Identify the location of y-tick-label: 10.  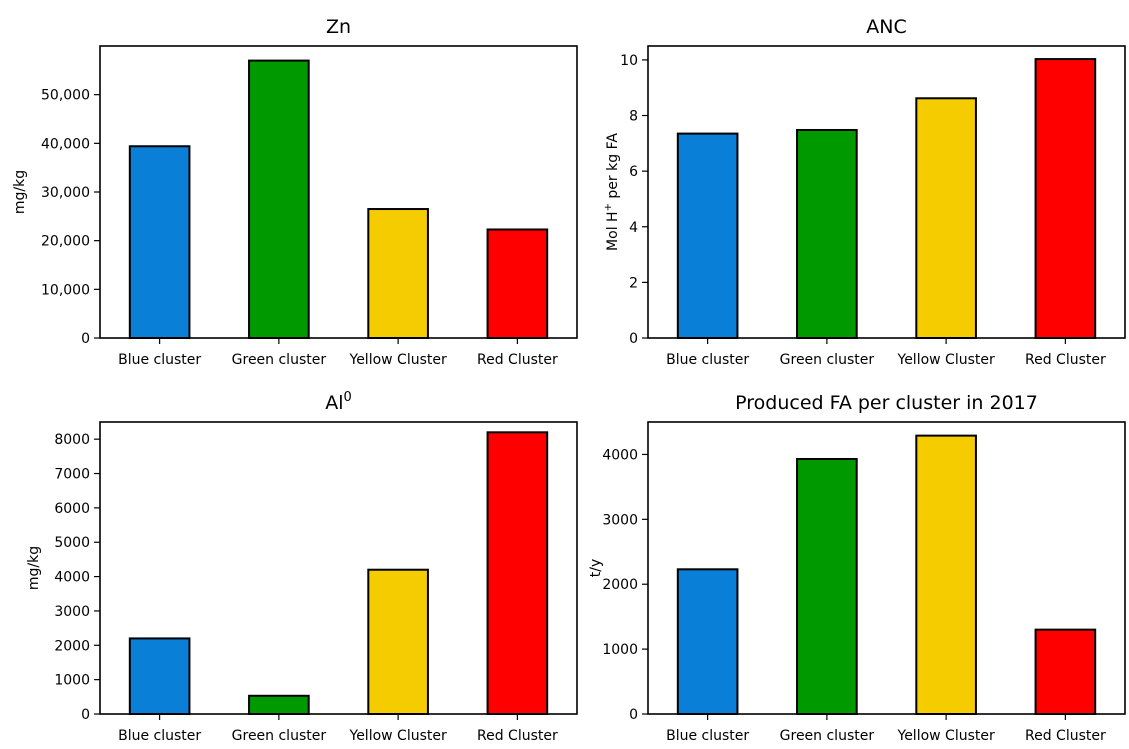
(629, 61).